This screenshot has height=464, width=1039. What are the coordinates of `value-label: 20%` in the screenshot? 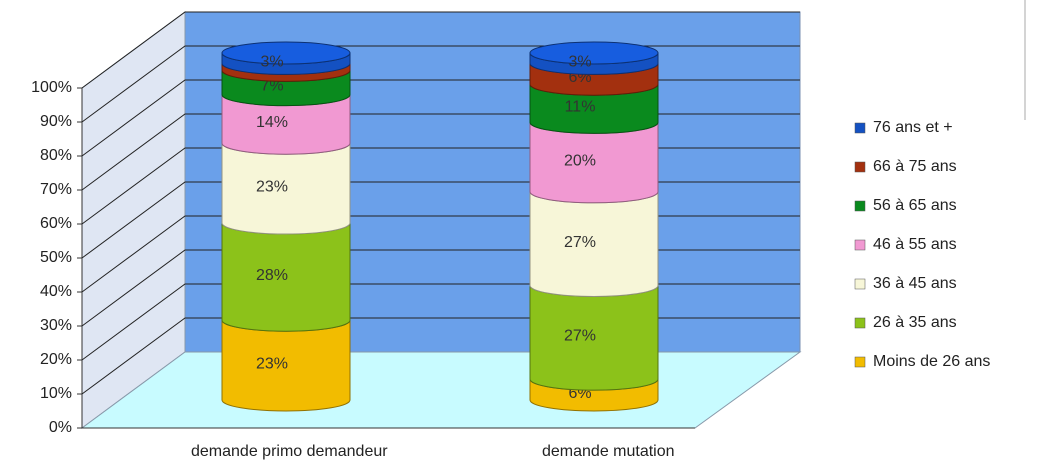 It's located at (580, 160).